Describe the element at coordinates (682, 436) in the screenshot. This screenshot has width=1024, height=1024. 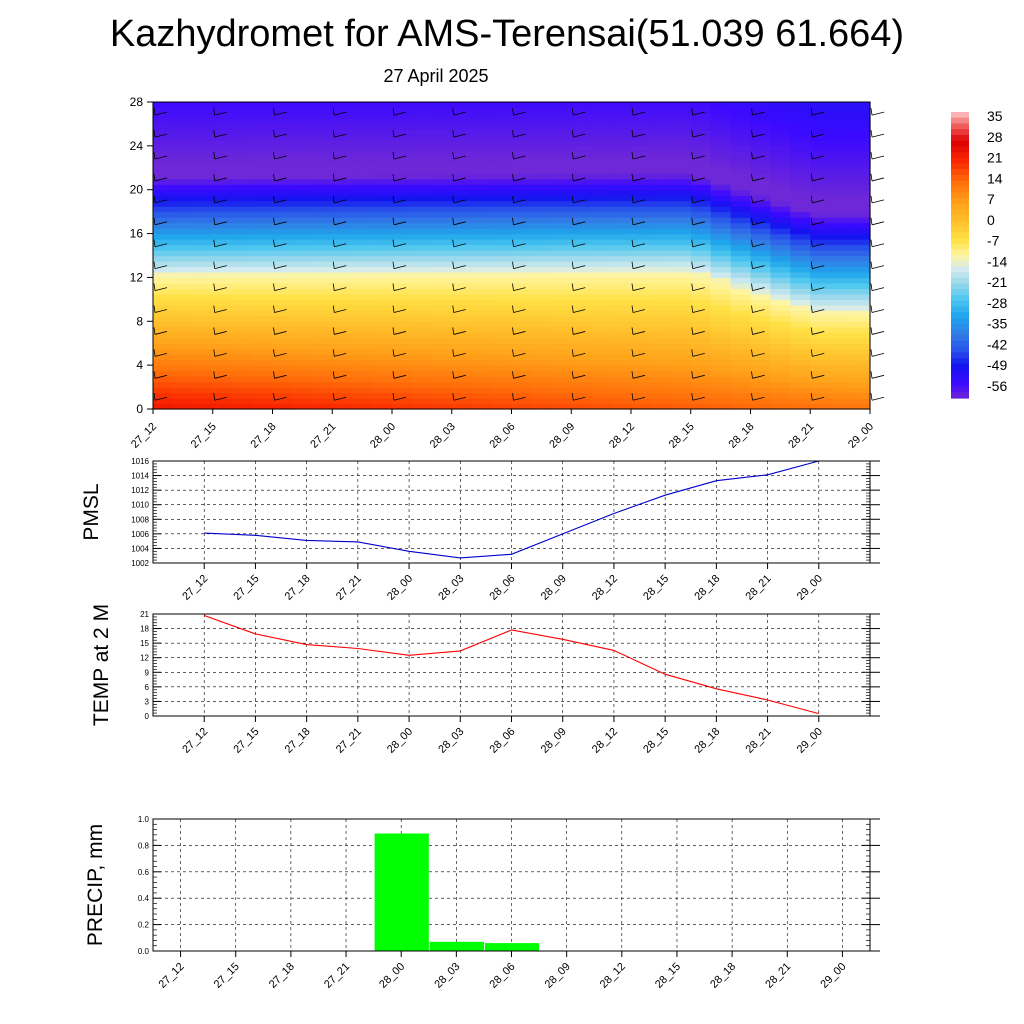
I see `x-tick-label: 28_15` at that location.